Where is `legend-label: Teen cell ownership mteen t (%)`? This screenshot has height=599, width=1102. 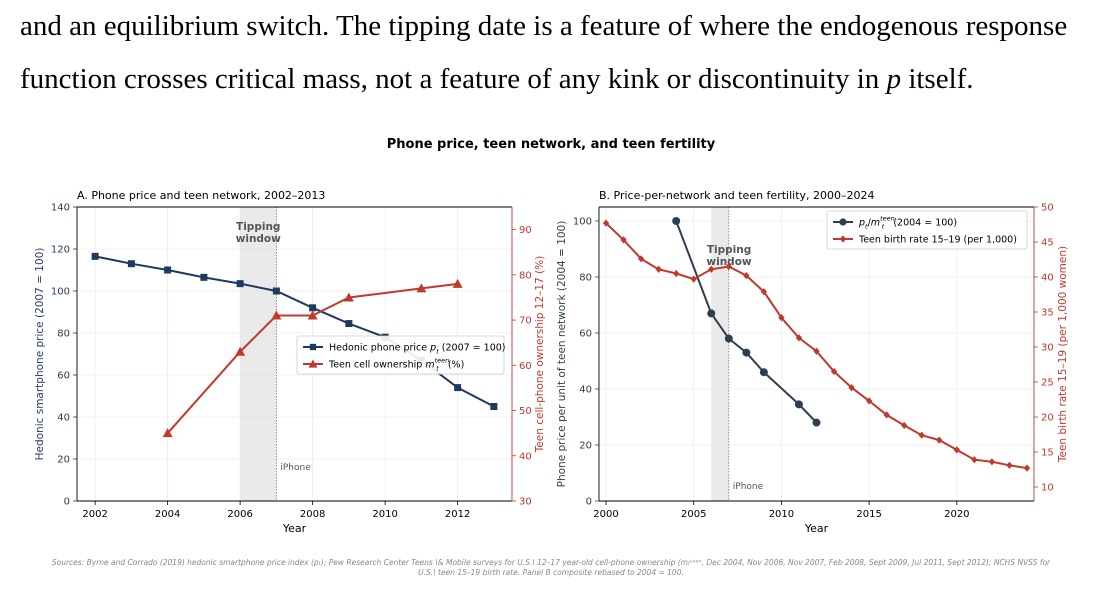
legend-label: Teen cell ownership mteen t (%) is located at coordinates (396, 365).